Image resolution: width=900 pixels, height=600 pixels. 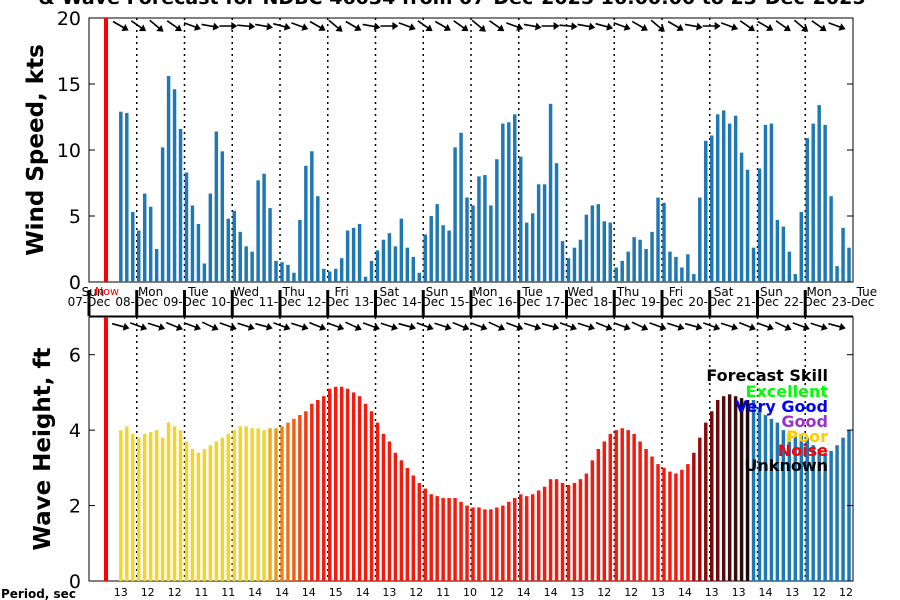 What do you see at coordinates (867, 292) in the screenshot?
I see `day-label: Tue` at bounding box center [867, 292].